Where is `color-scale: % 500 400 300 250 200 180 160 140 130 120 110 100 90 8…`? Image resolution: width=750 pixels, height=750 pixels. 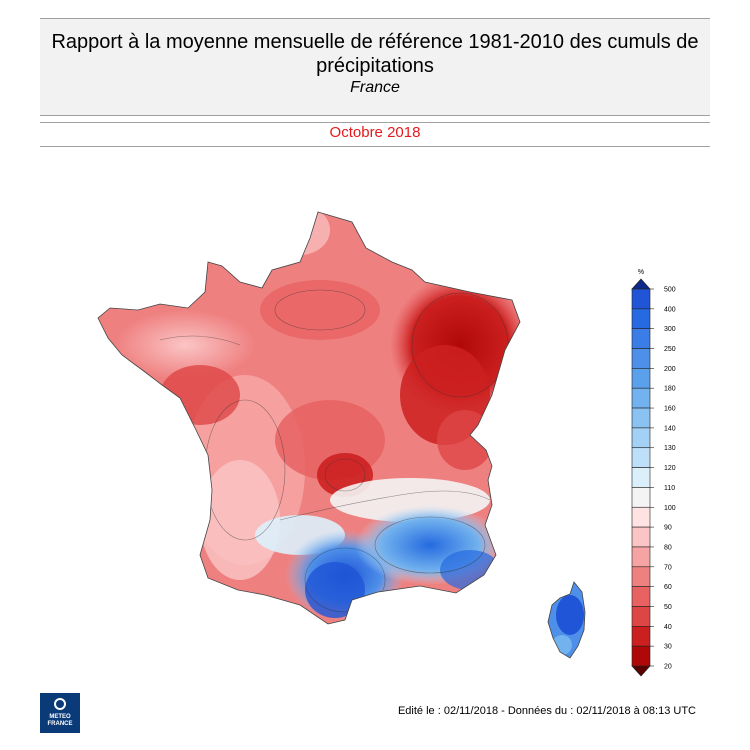
color-scale: % 500 400 300 250 200 180 160 140 130 120 110 100 90 8… is located at coordinates (653, 473).